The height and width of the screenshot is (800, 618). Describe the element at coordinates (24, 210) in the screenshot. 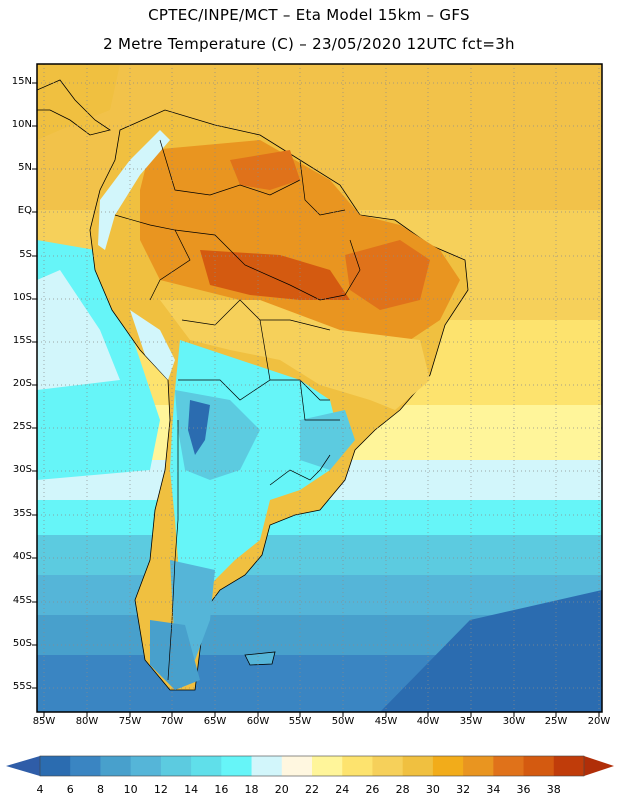

I see `lat-label: EQ` at that location.